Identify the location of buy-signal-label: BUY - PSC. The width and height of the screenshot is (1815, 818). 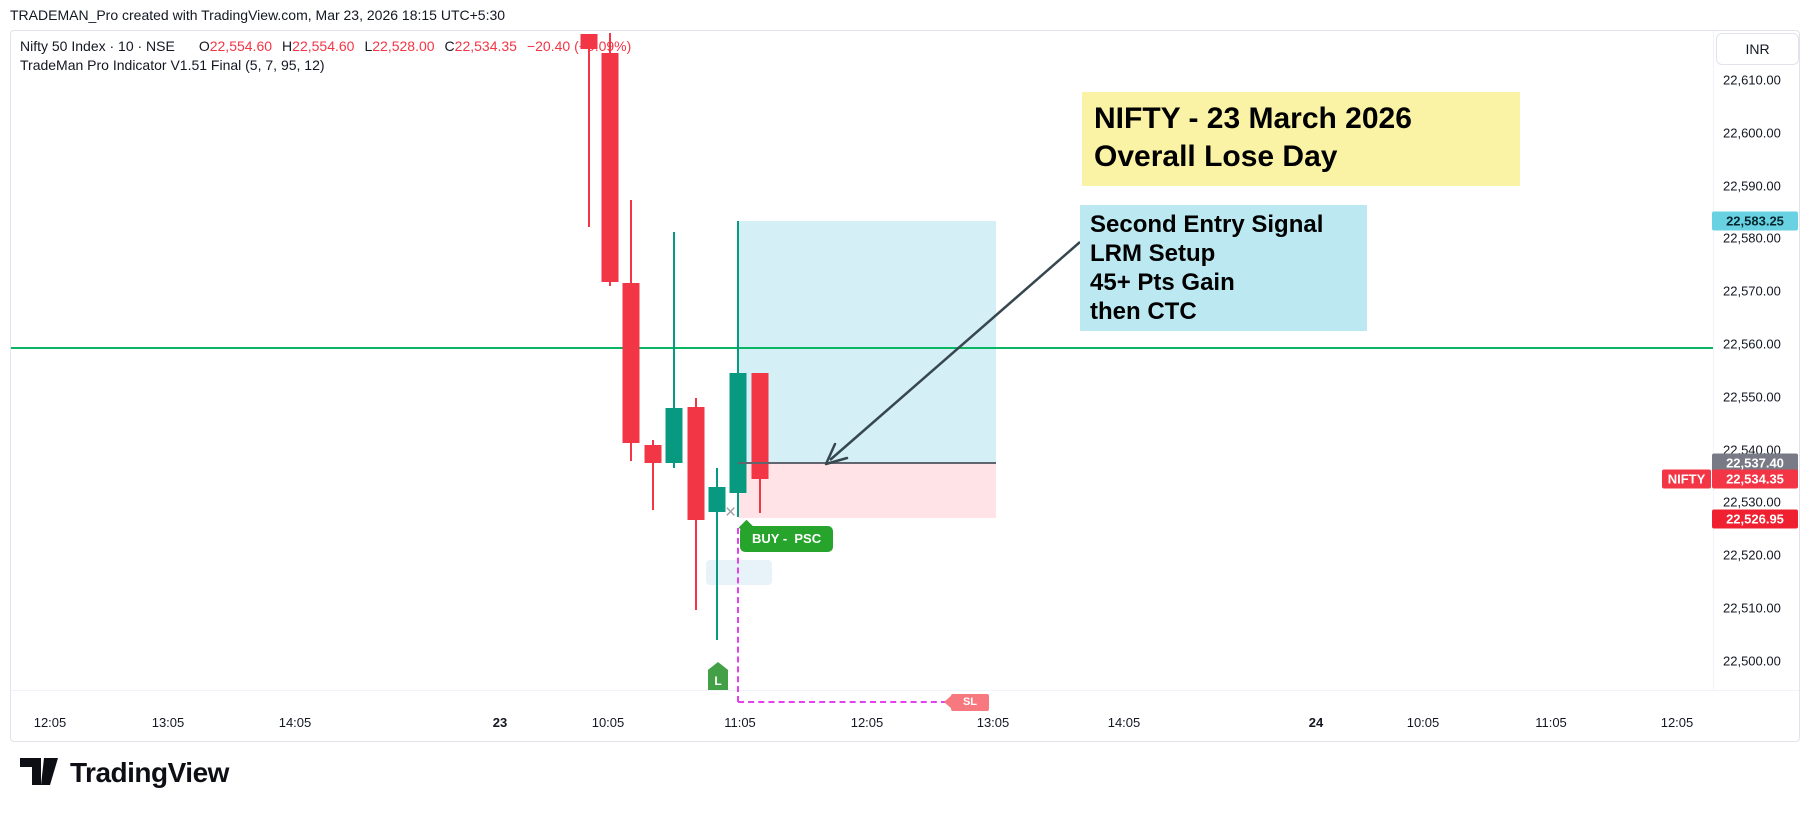
(787, 539).